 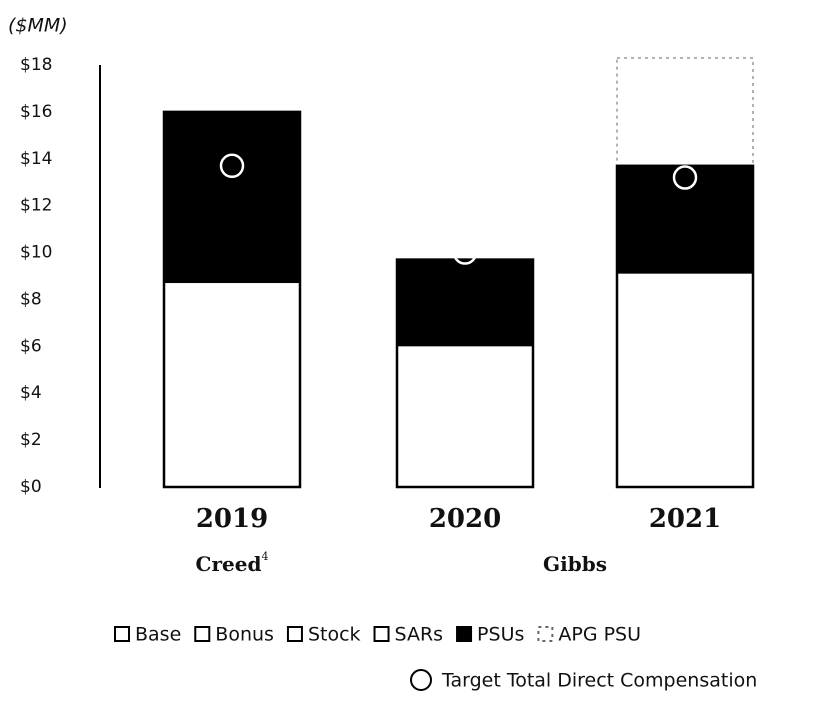 What do you see at coordinates (31, 440) in the screenshot?
I see `y-tick-label: $2` at bounding box center [31, 440].